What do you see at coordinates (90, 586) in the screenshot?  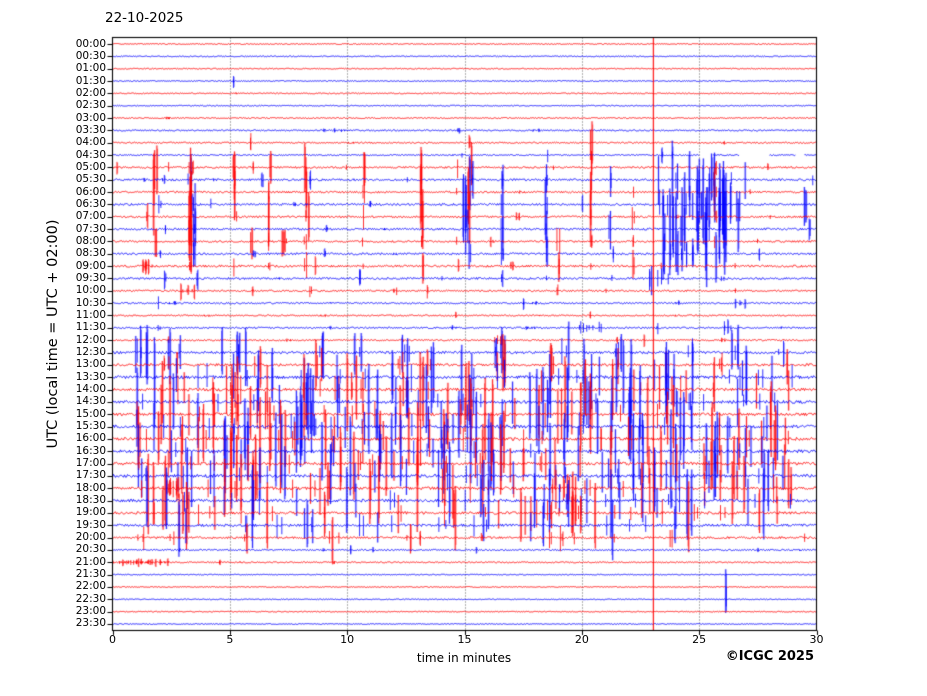 I see `y-tick-label: 22:00` at bounding box center [90, 586].